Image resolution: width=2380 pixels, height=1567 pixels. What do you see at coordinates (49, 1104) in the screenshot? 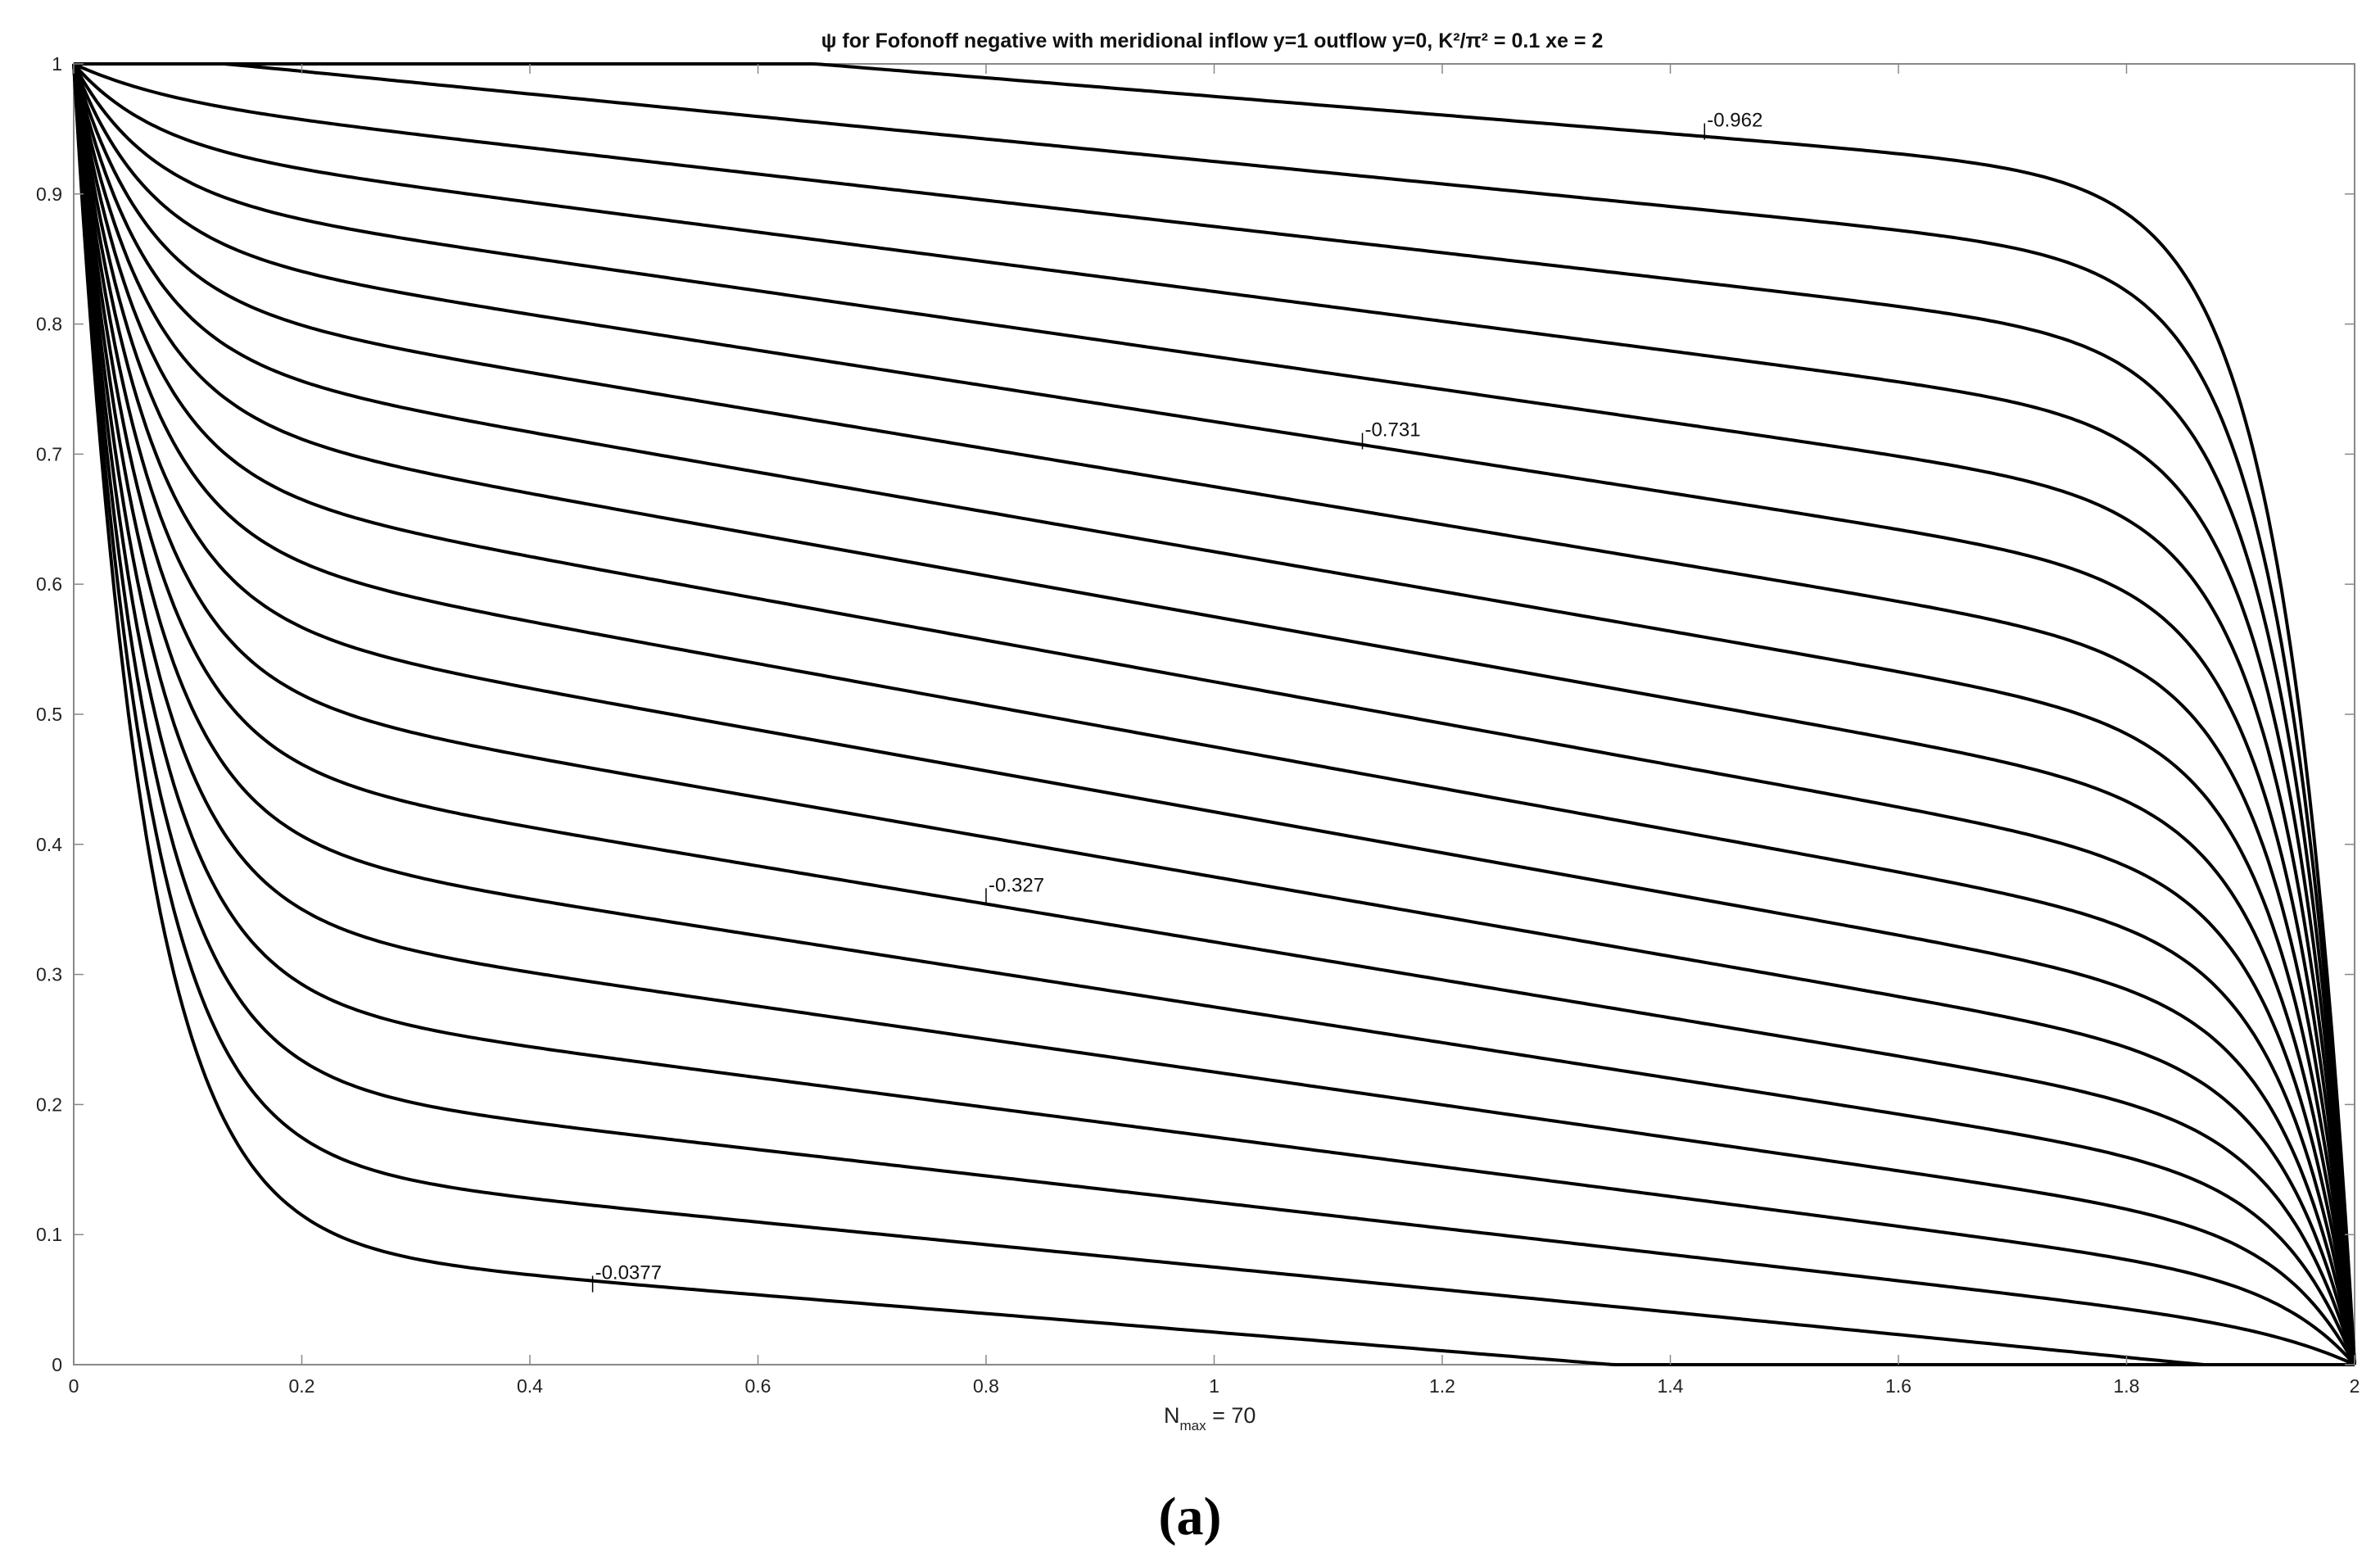
I see `y-tick-label: 0.2` at bounding box center [49, 1104].